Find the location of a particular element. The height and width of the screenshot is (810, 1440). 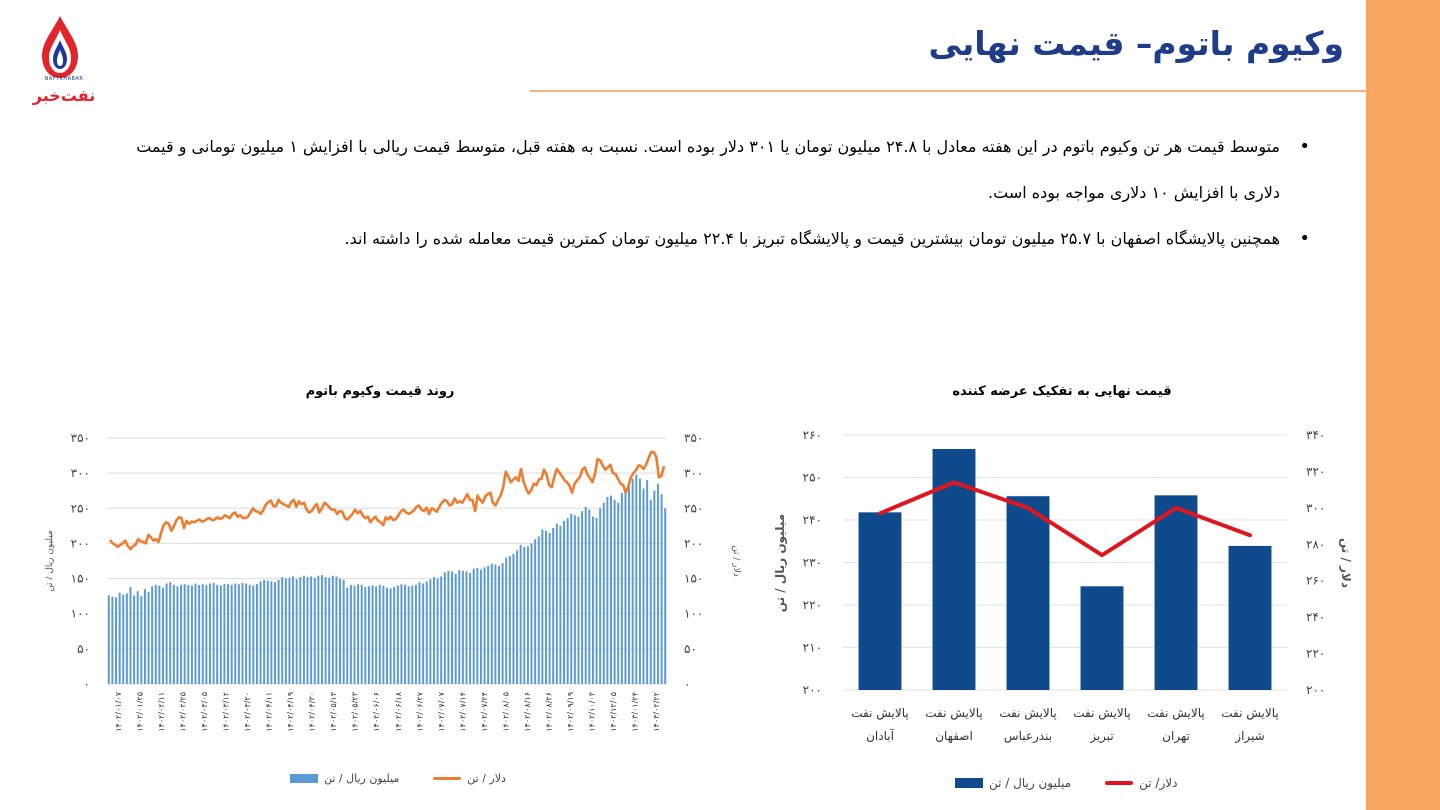

y-tick-label-right: ۲۸۰ is located at coordinates (1315, 544).